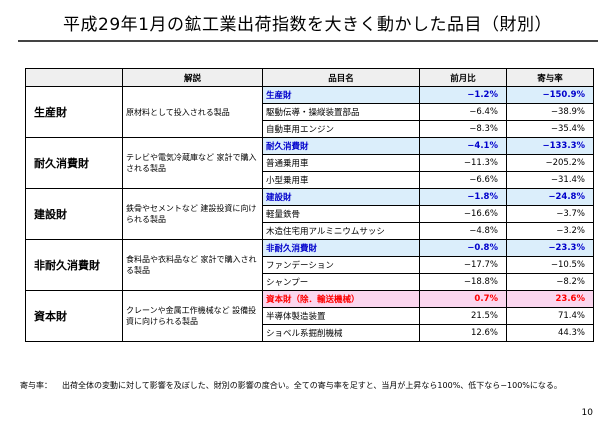 The width and height of the screenshot is (615, 426). I want to click on table-row: 生産財 原材料として投入される製品 生産財 −1.2% −150.9%, so click(309, 112).